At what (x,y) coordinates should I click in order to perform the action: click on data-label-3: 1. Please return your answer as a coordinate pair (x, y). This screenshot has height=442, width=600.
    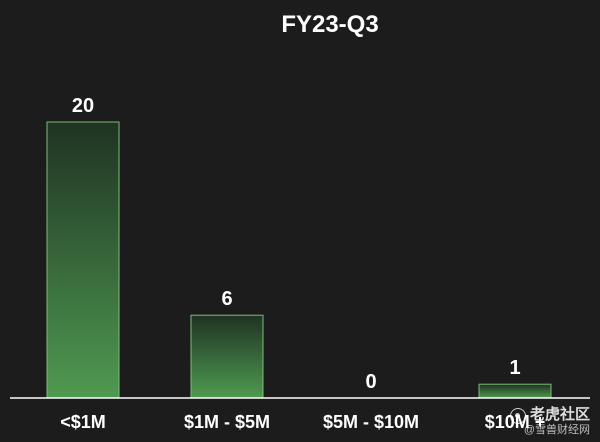
    Looking at the image, I should click on (514, 368).